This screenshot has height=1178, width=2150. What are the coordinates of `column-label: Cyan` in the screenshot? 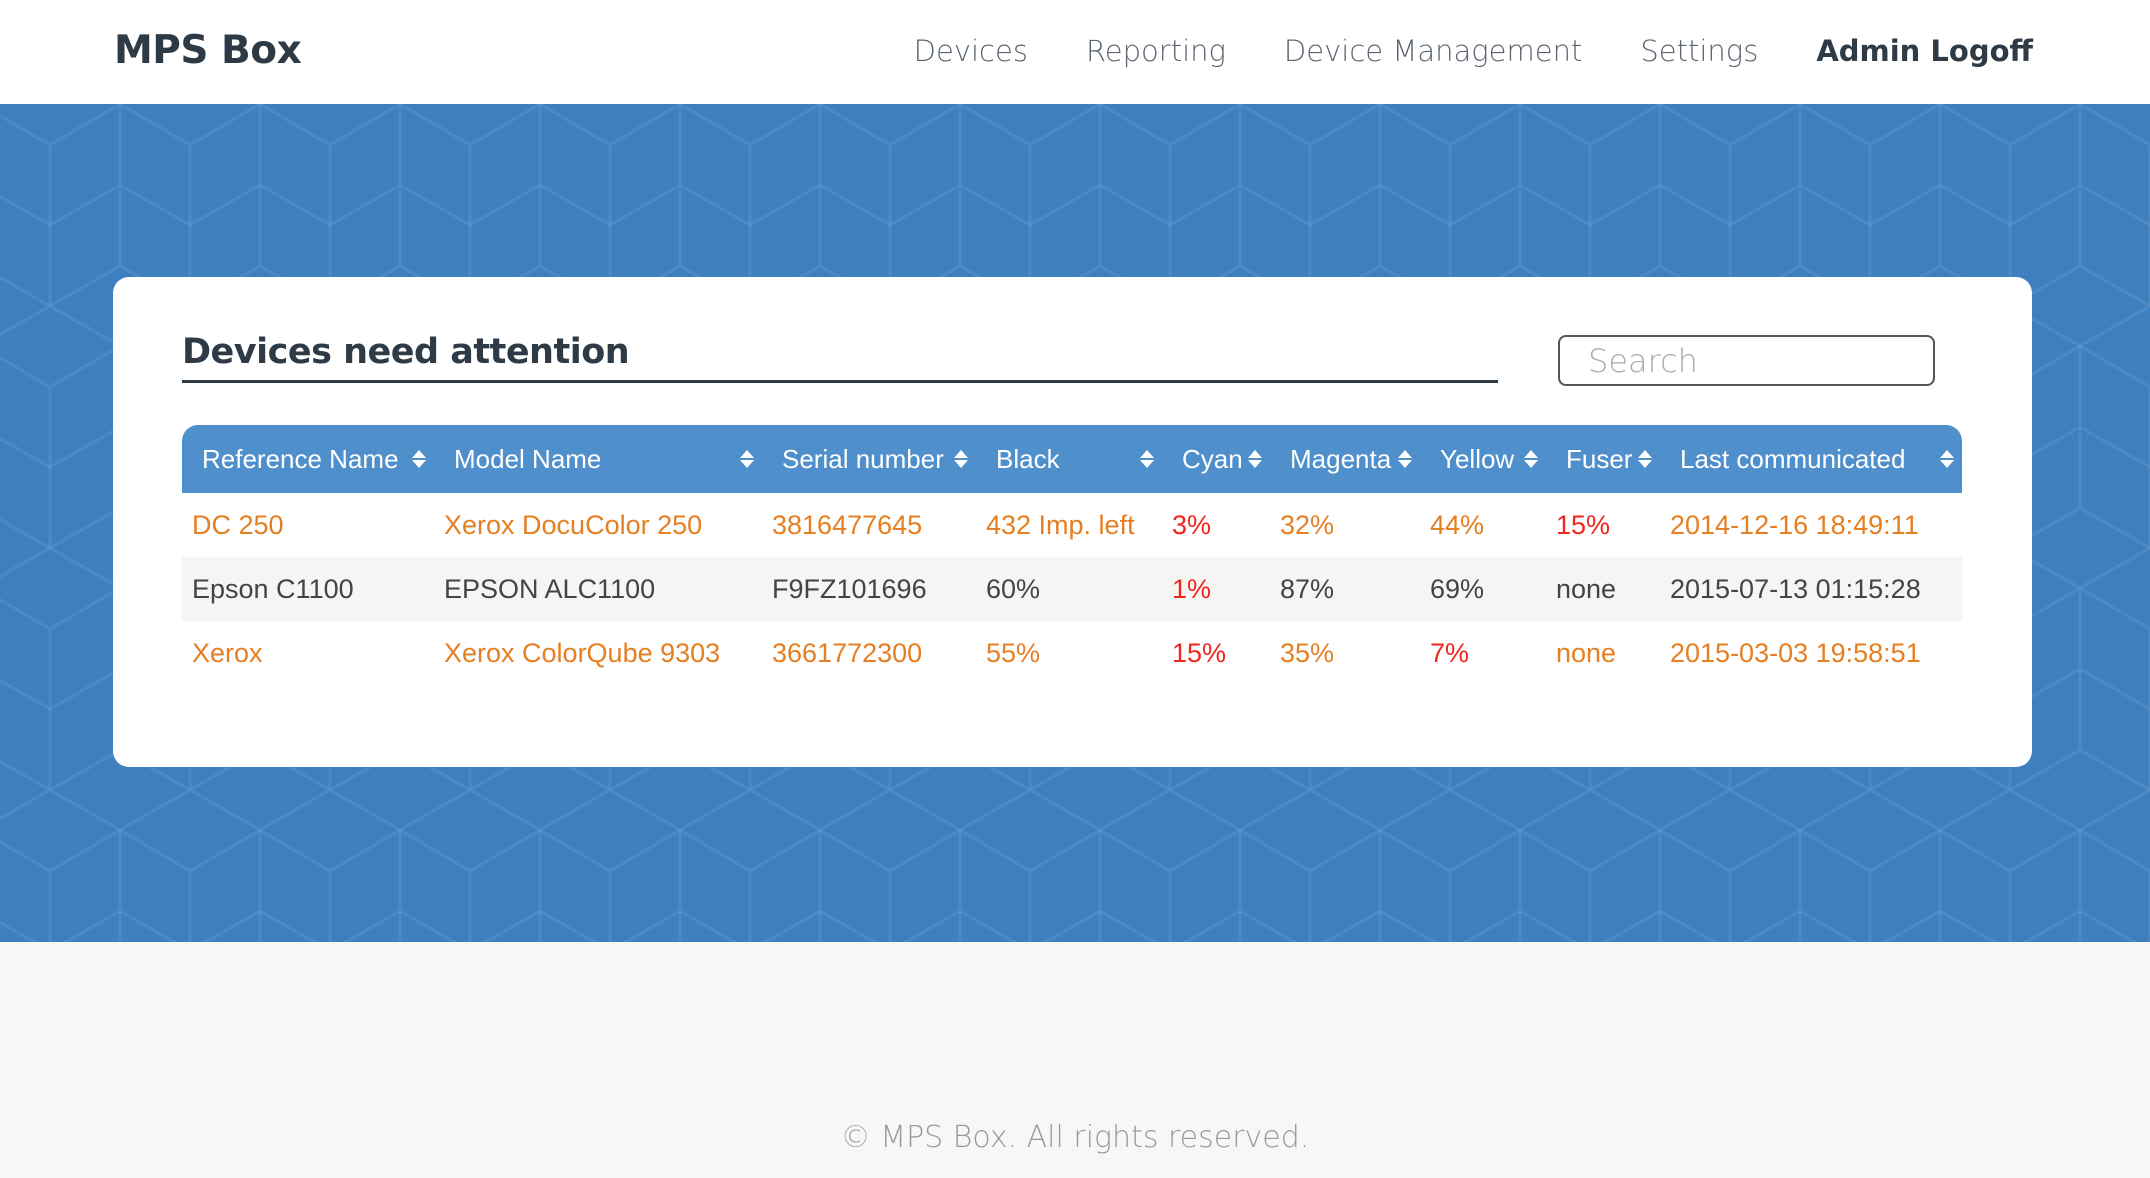 It's located at (1212, 458).